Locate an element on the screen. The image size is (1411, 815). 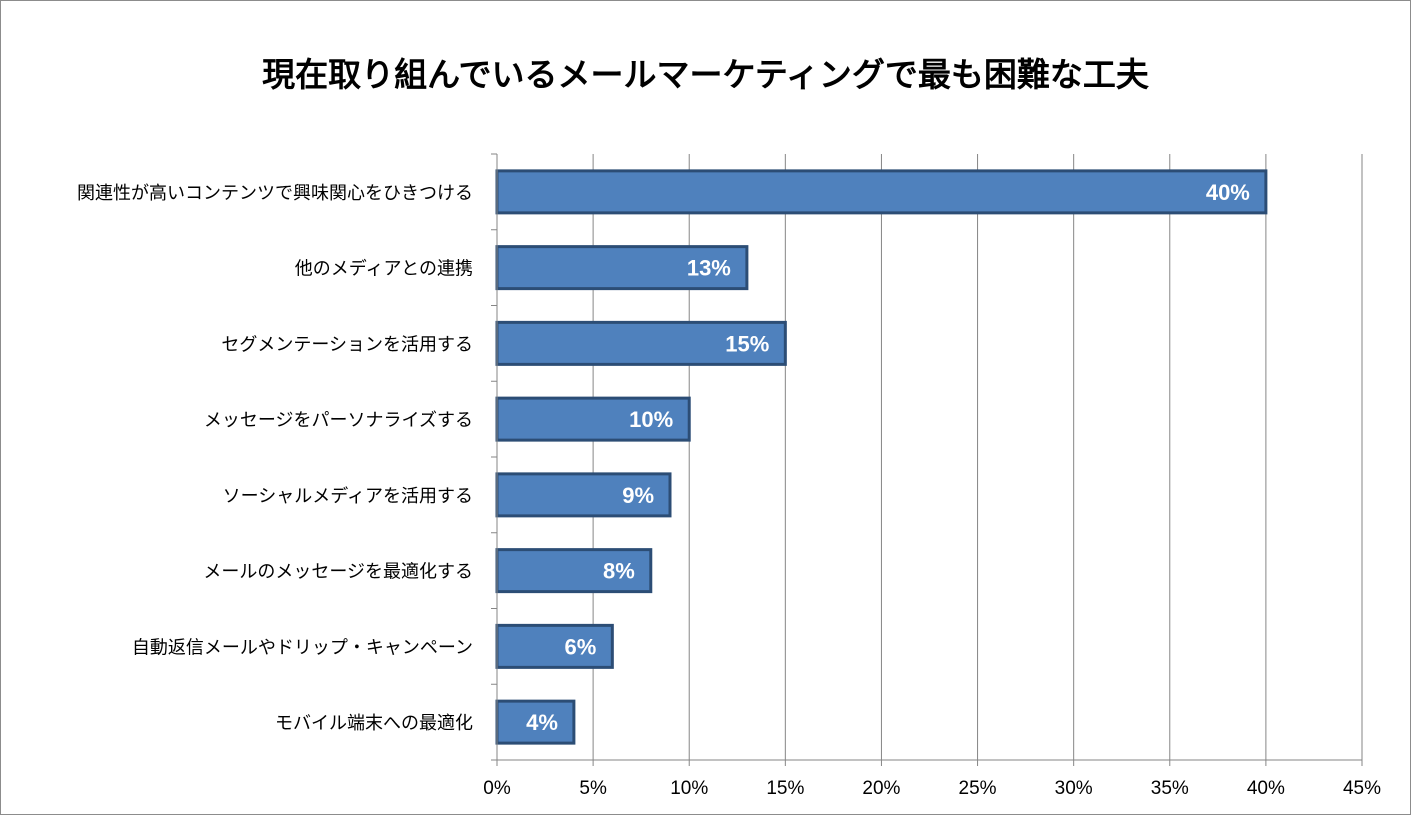
x-tick-label: 25% is located at coordinates (978, 788).